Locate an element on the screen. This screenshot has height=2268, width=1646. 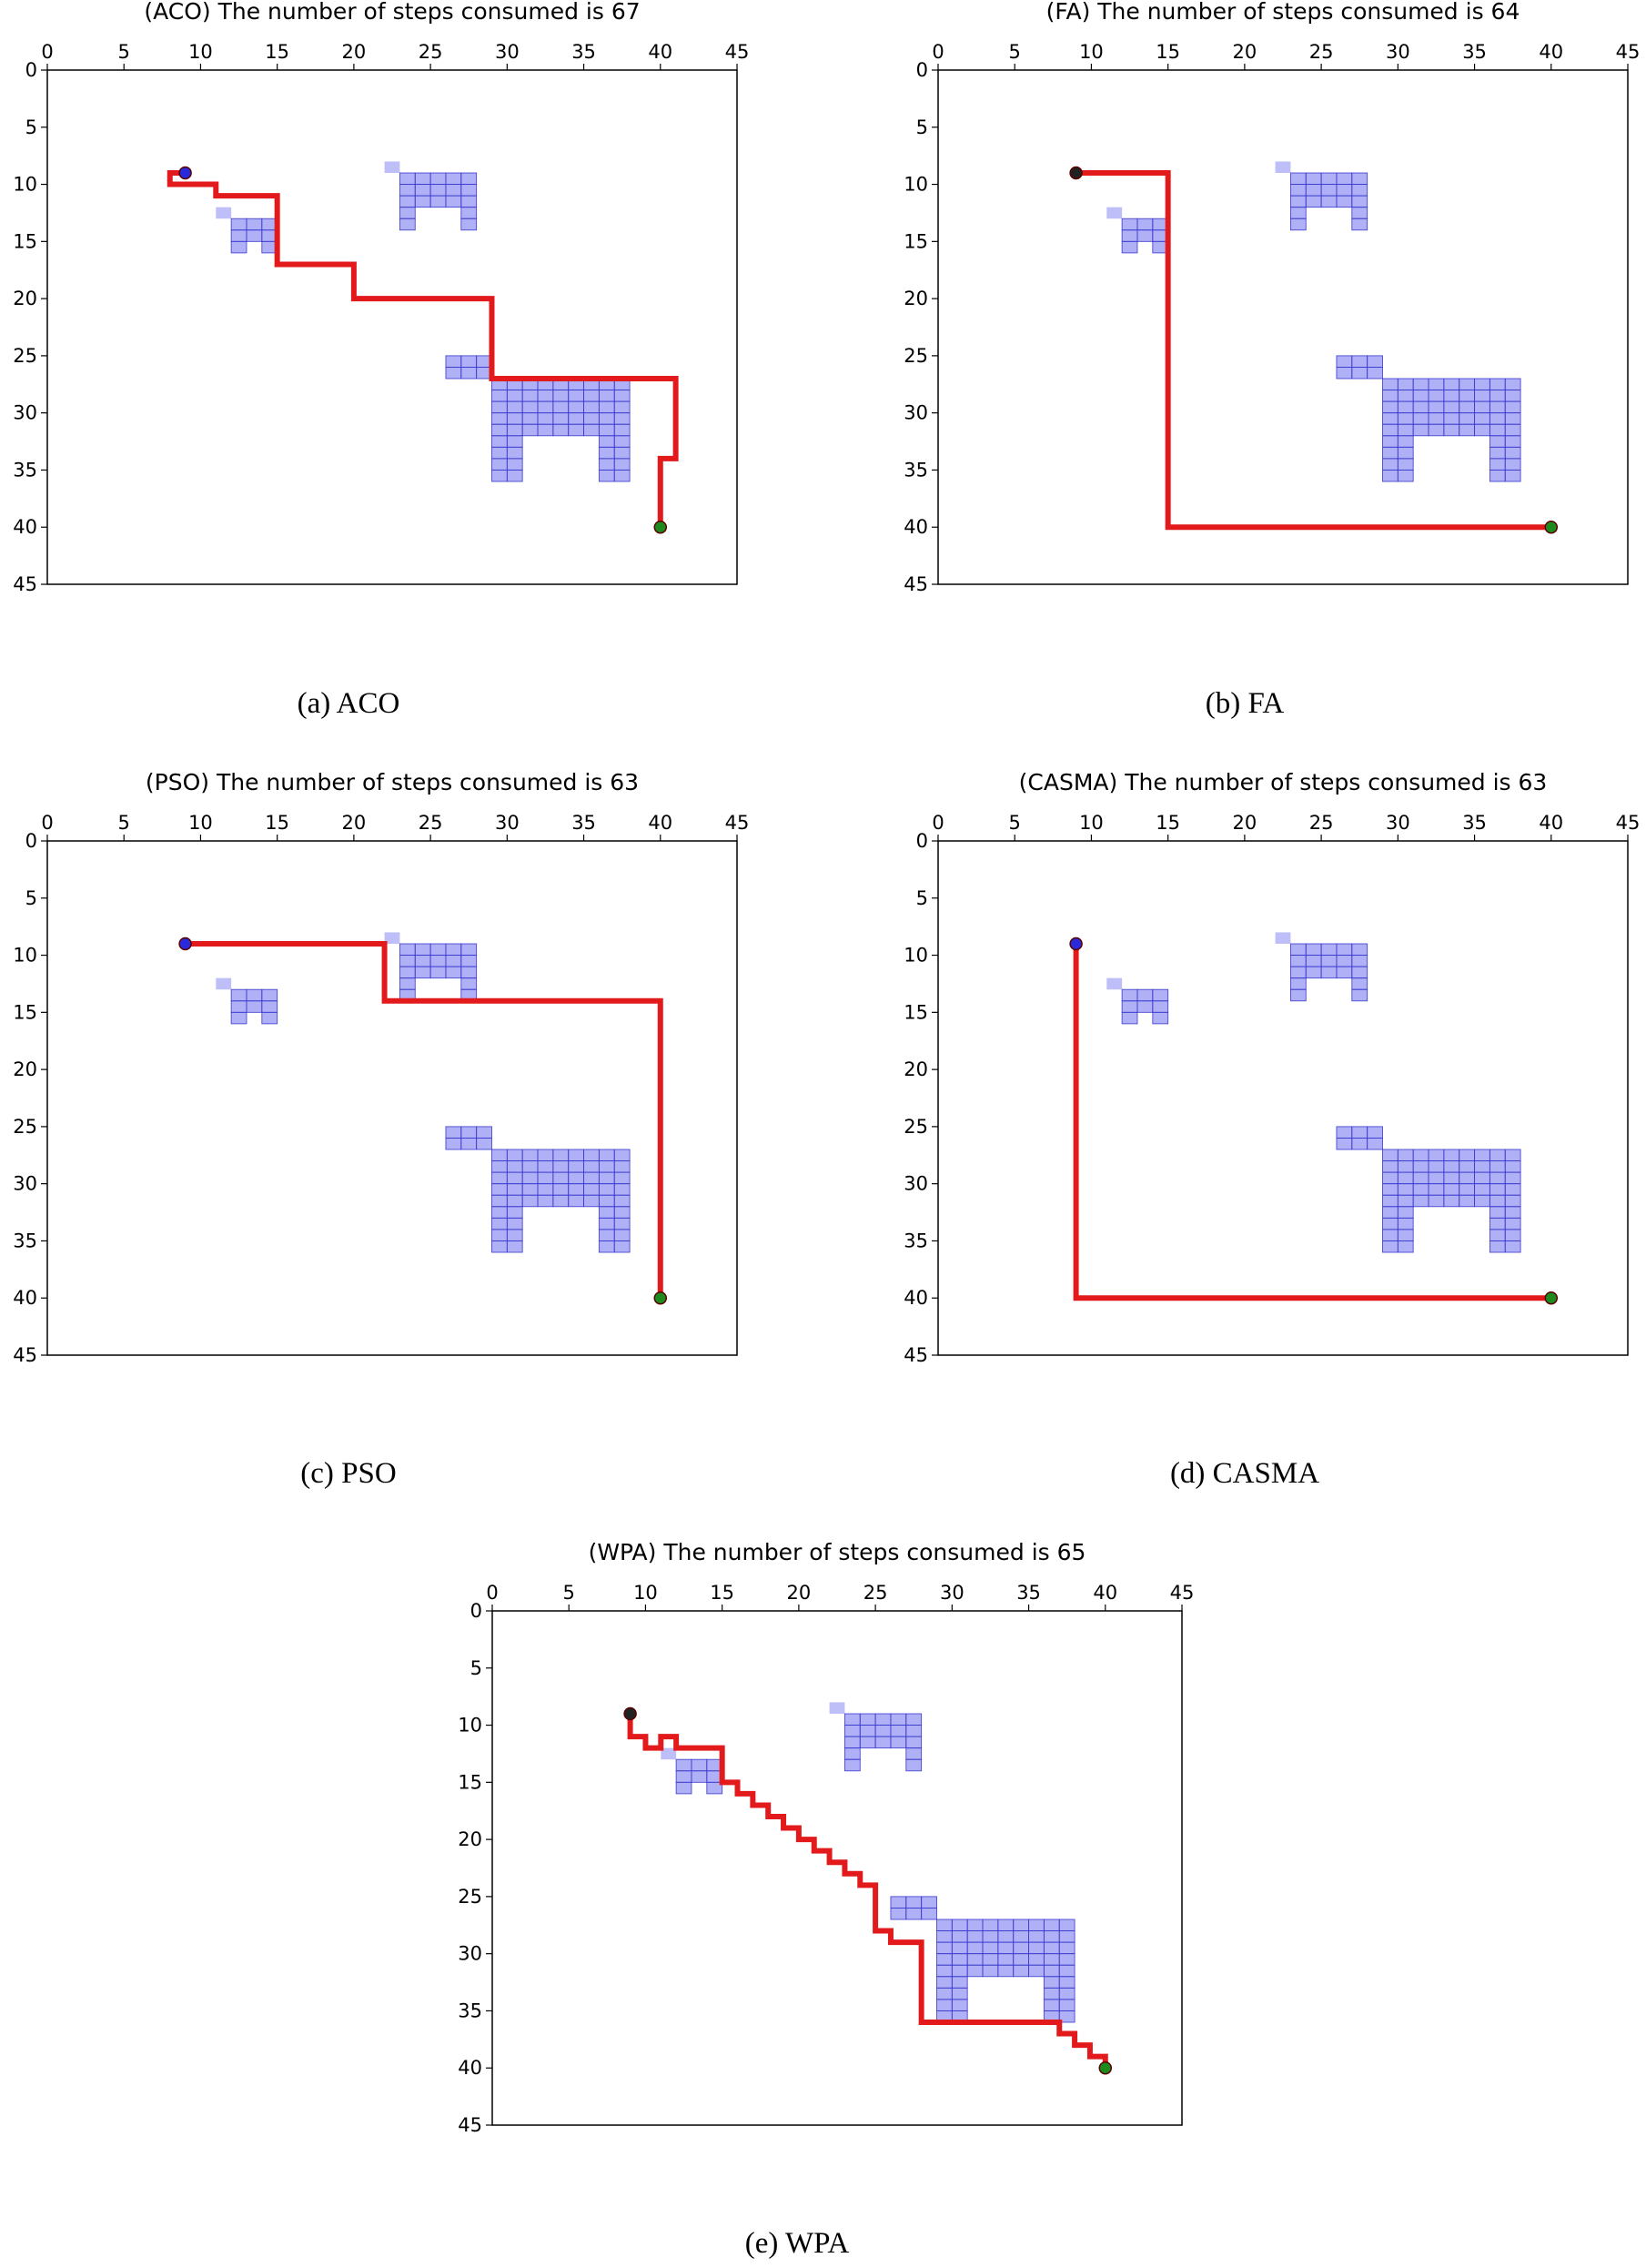
y-tick-label: 25 is located at coordinates (916, 356).